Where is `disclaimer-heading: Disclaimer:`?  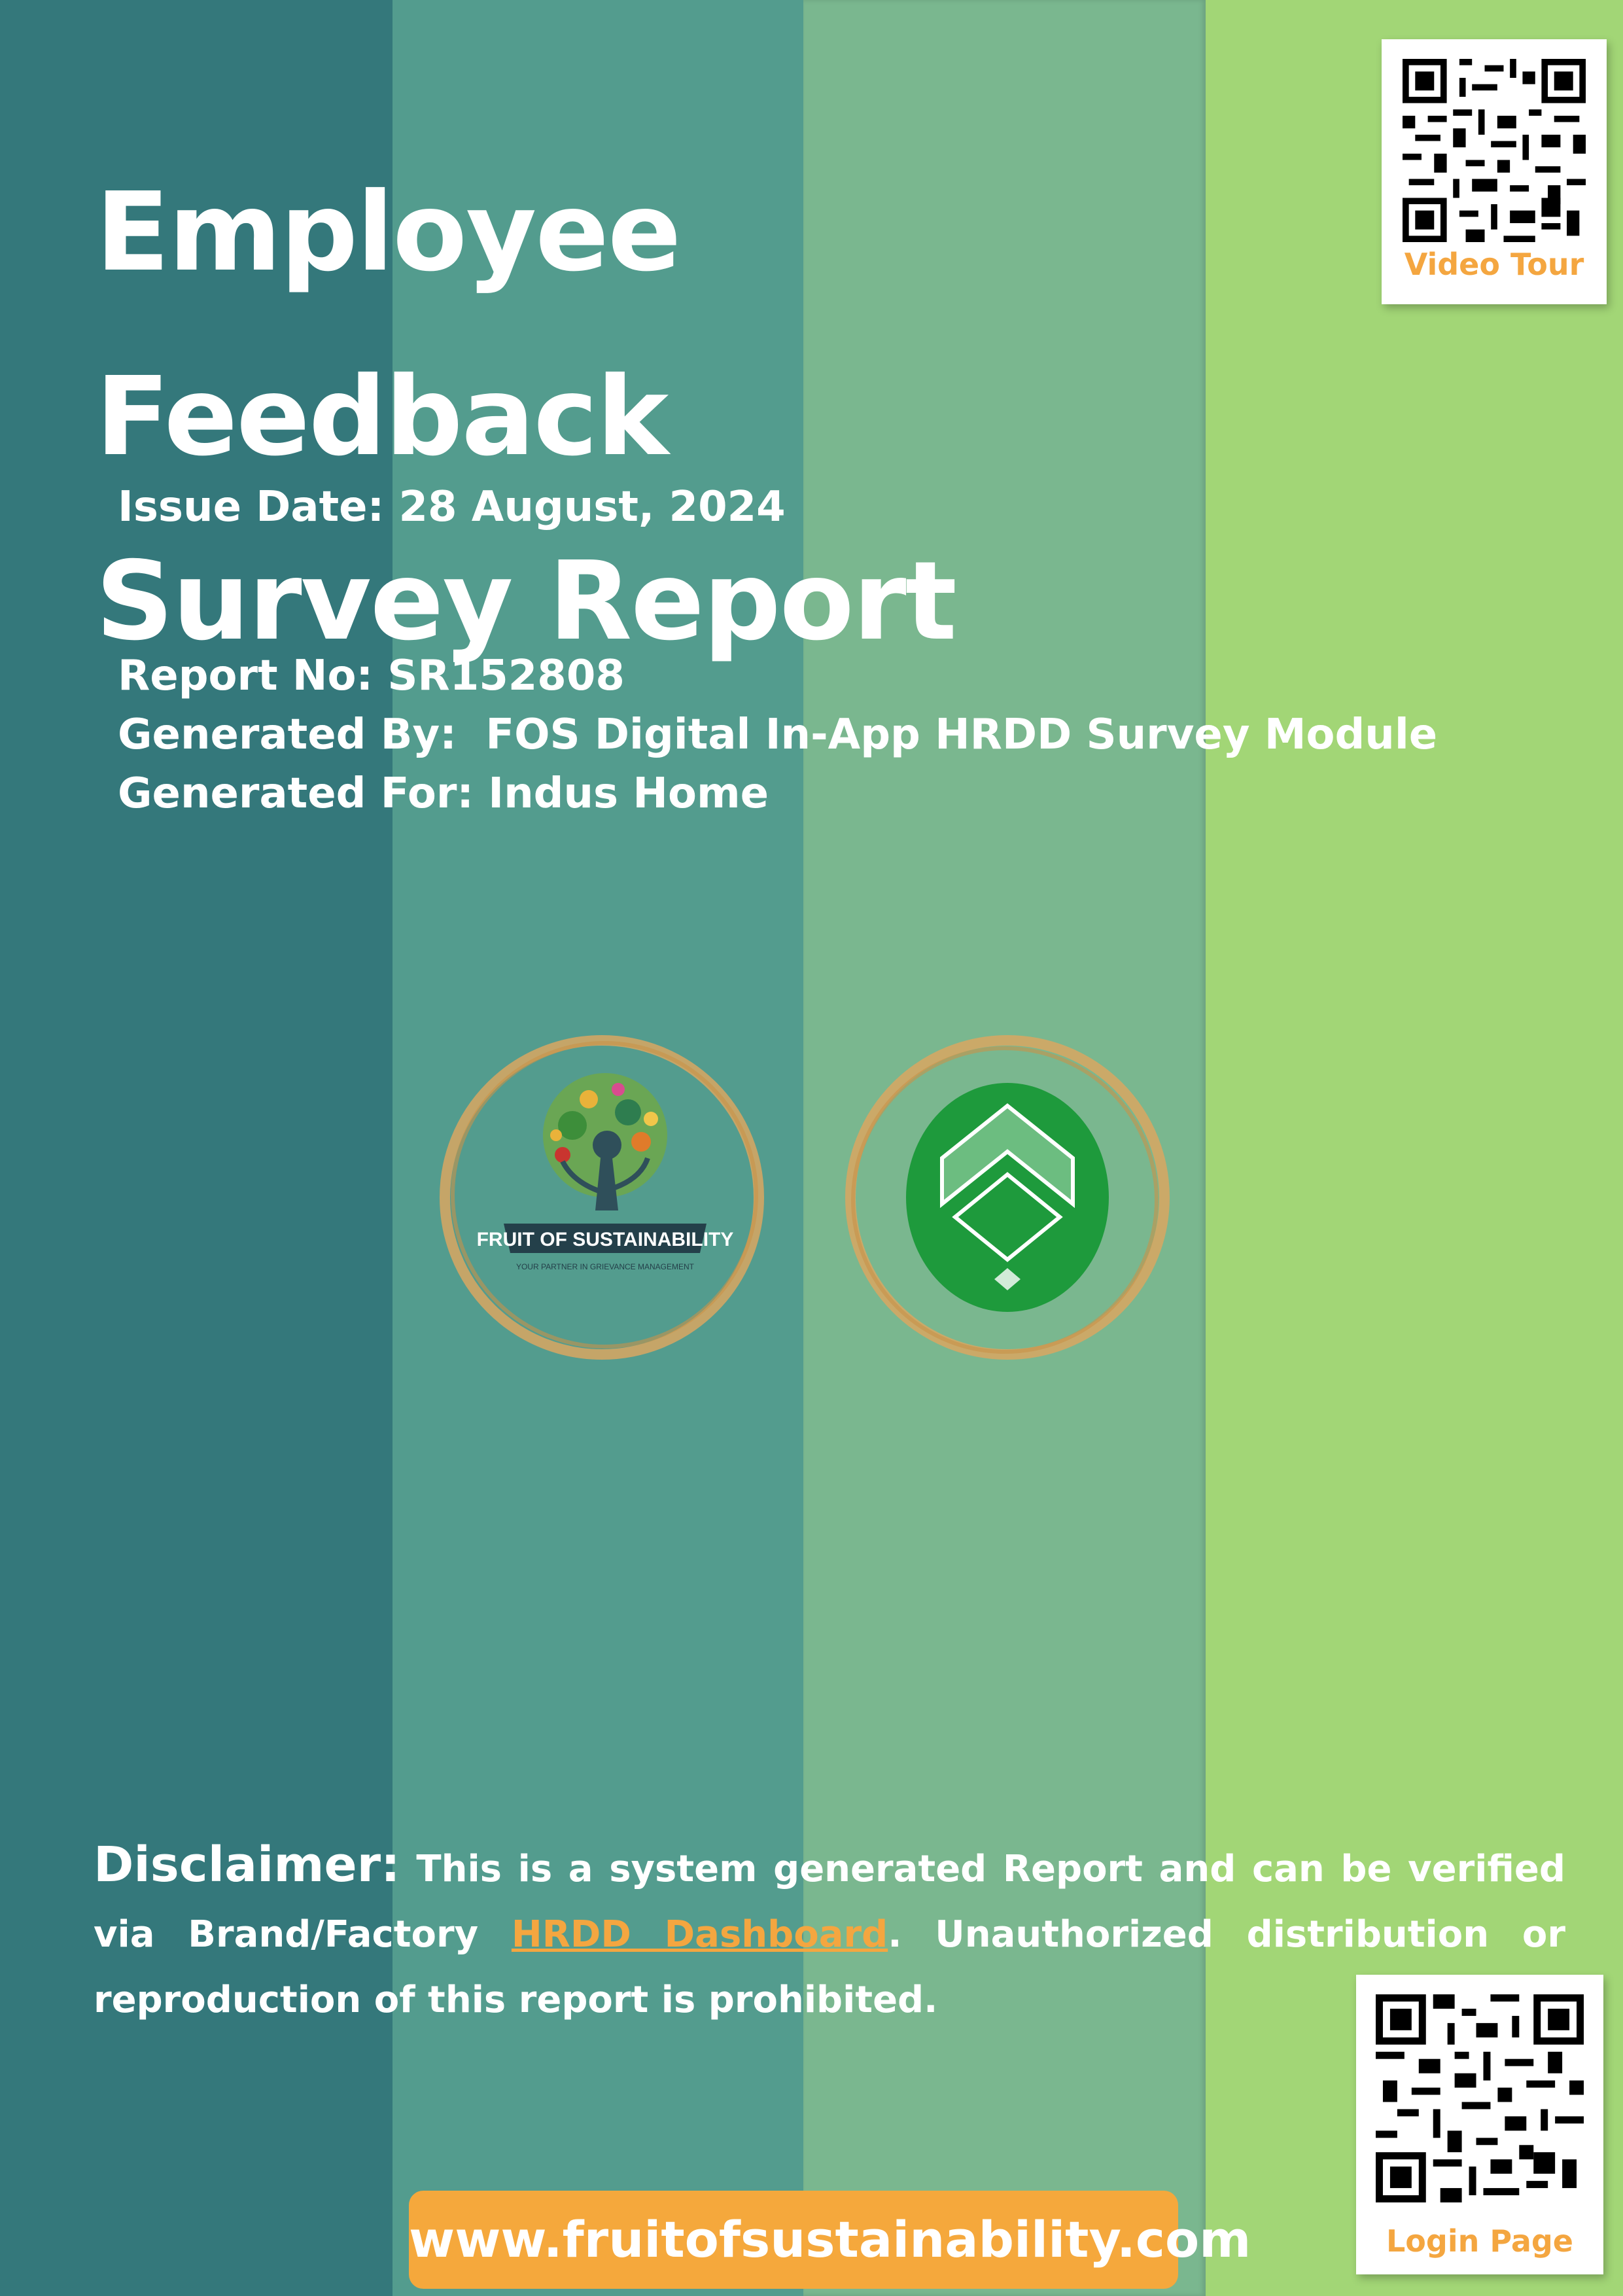
disclaimer-heading: Disclaimer: is located at coordinates (247, 1865).